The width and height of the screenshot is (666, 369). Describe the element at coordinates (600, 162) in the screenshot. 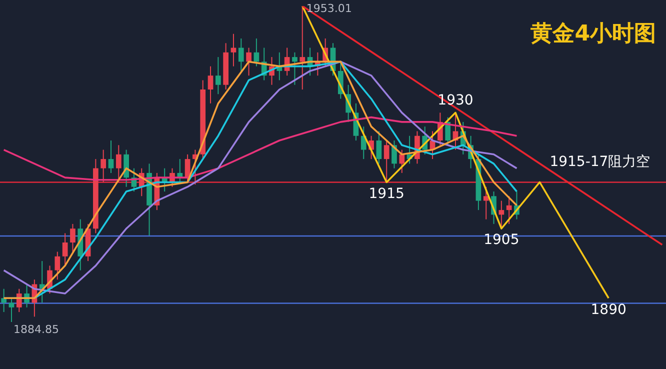

I see `data-label: 1915-17阻力空` at that location.